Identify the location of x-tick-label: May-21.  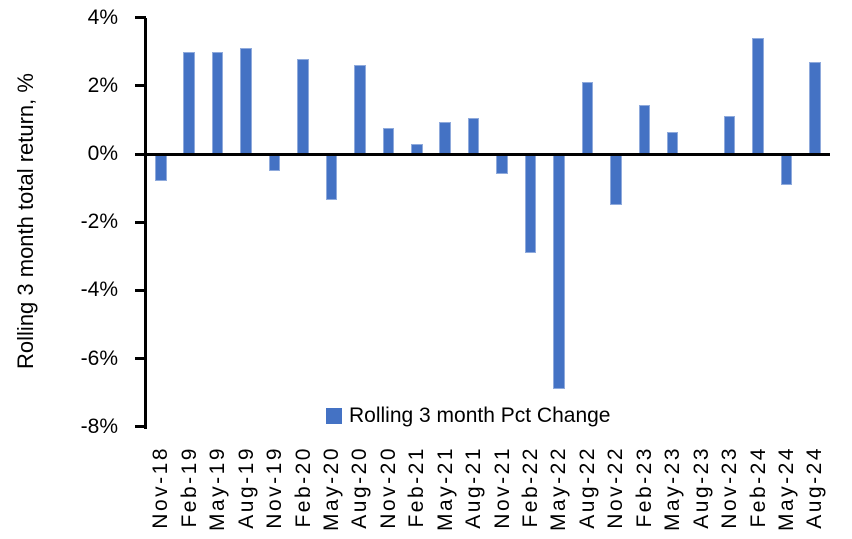
(445, 489).